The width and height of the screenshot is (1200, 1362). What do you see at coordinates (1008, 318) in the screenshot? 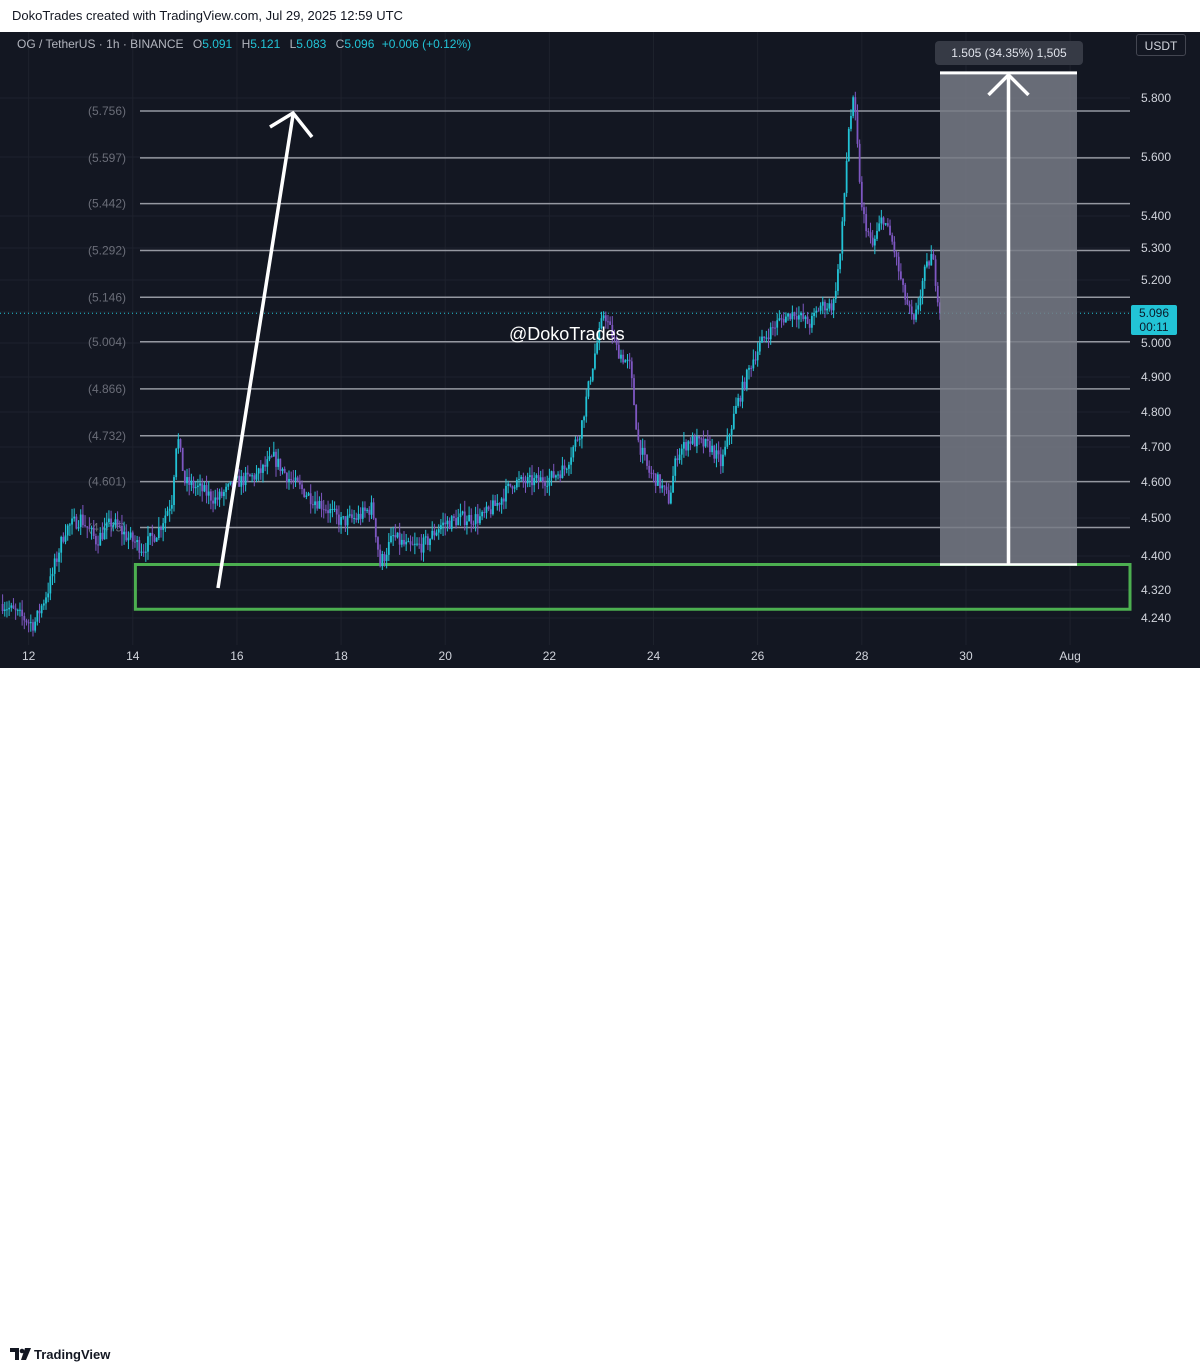
I see `price-range-measure` at bounding box center [1008, 318].